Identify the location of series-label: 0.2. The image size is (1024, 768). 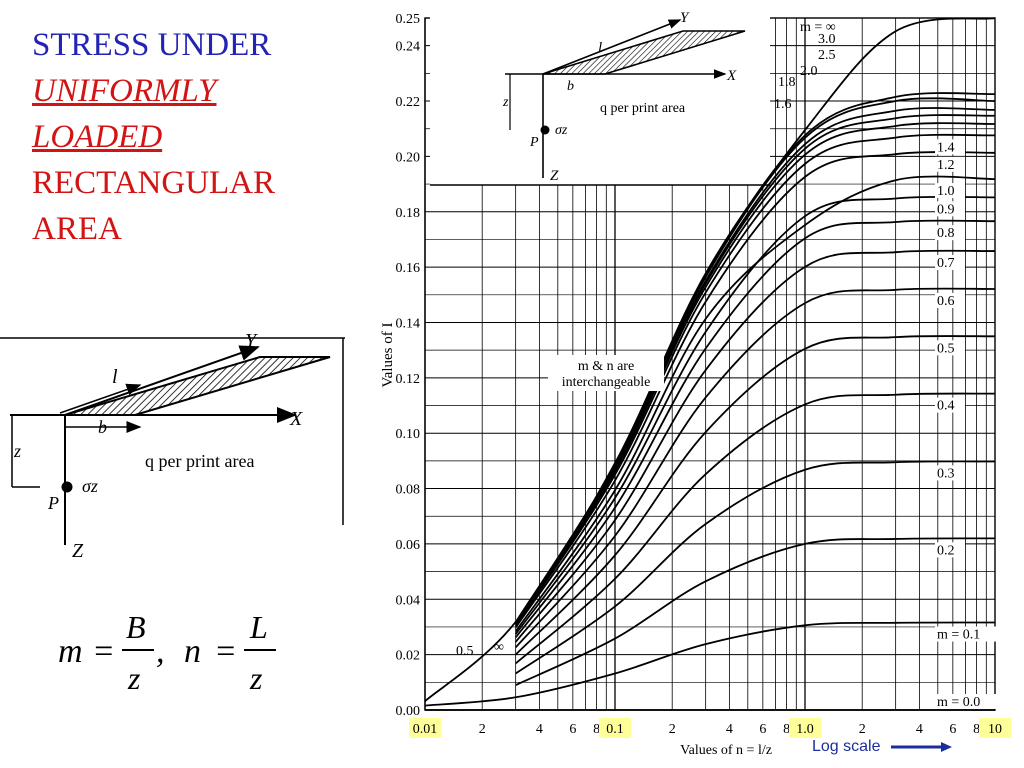
(946, 550).